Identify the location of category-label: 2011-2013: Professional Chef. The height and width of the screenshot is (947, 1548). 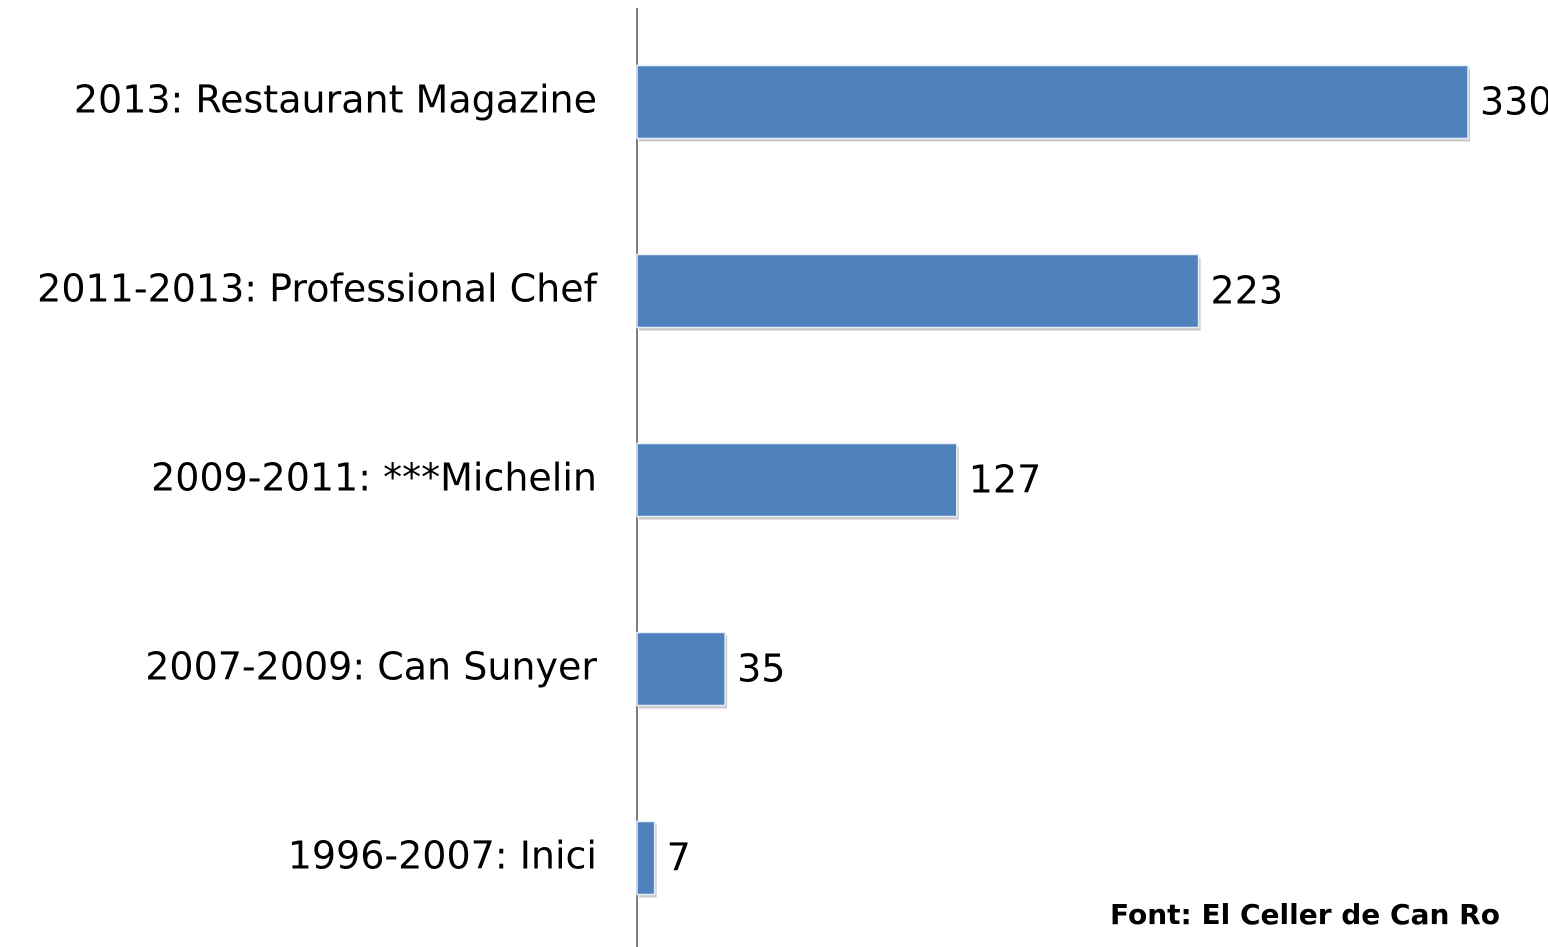
(317, 289).